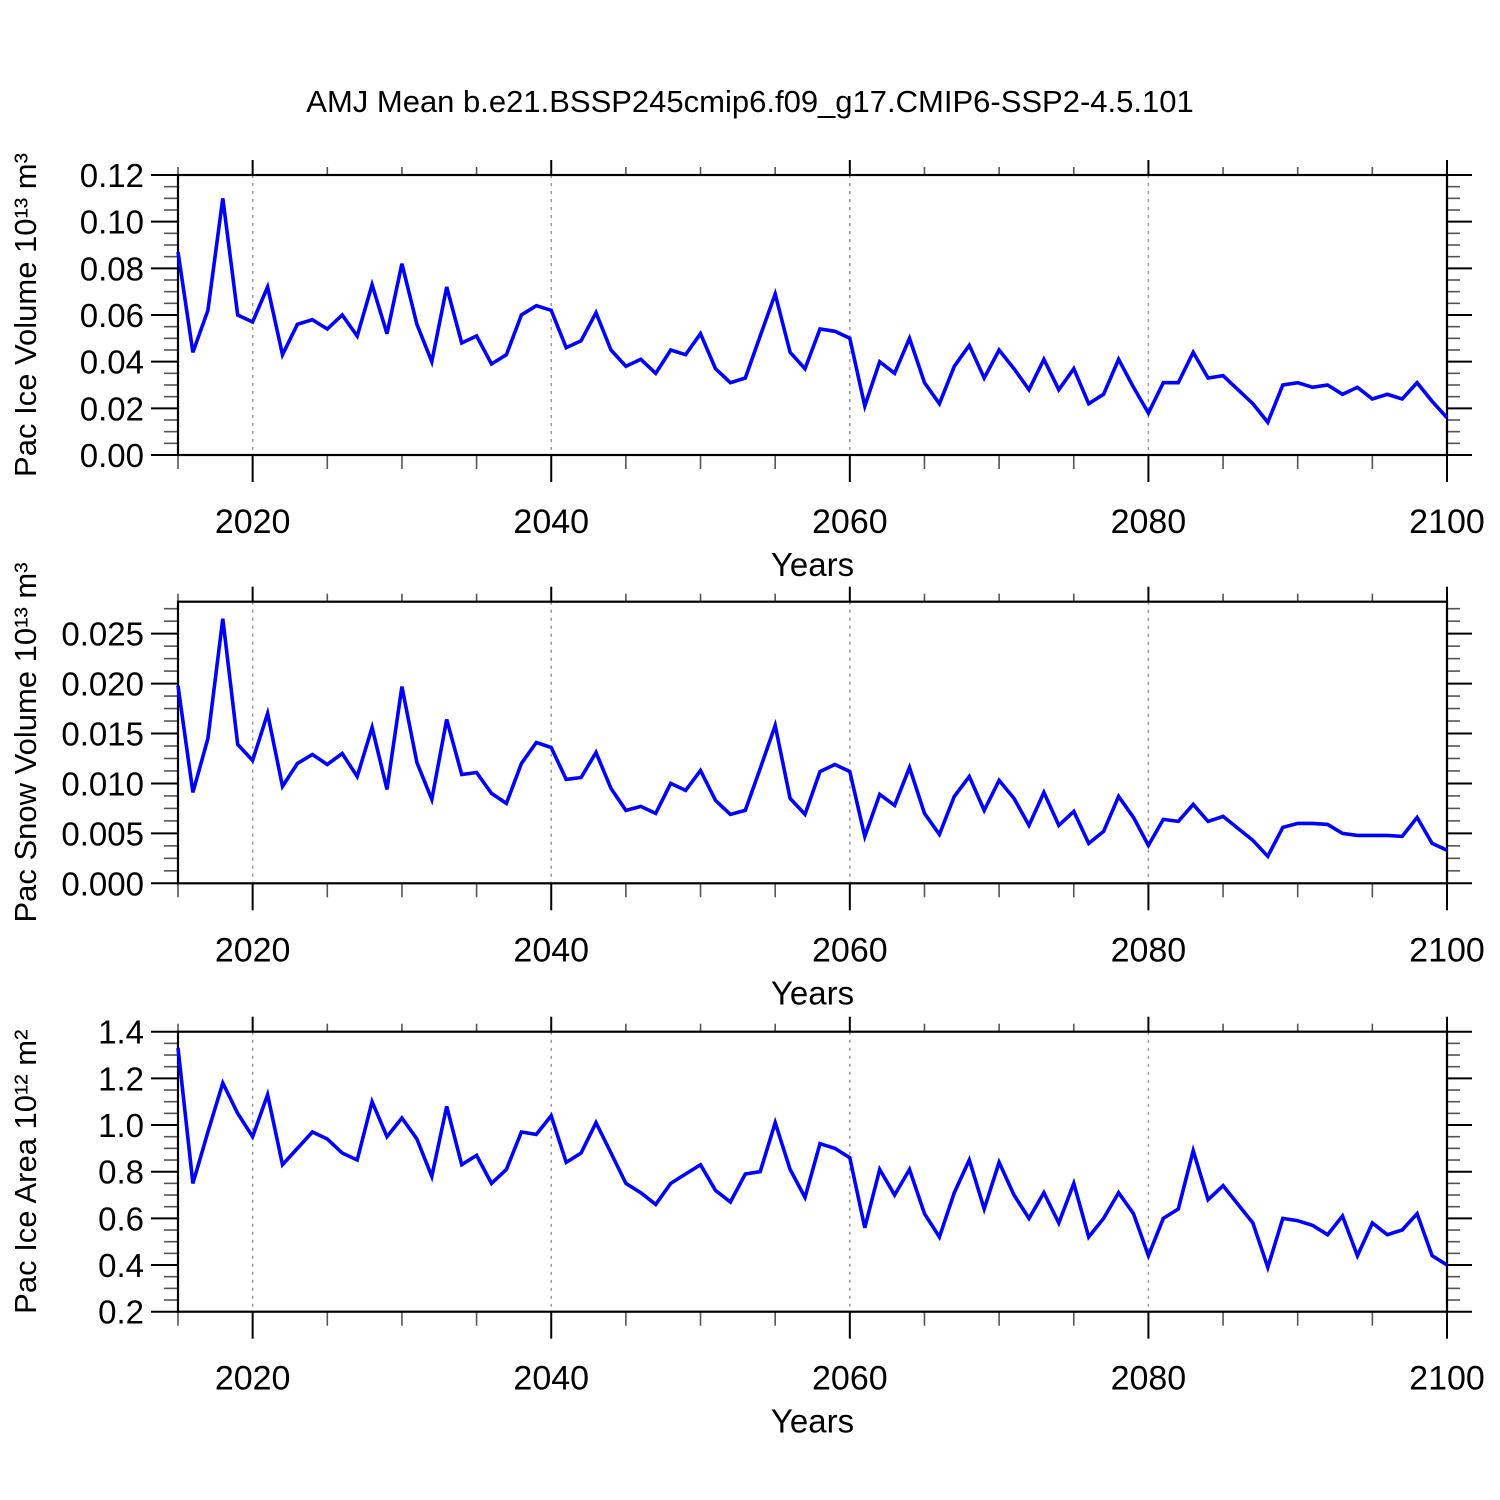  I want to click on y-tick-label: 1.0, so click(121, 1125).